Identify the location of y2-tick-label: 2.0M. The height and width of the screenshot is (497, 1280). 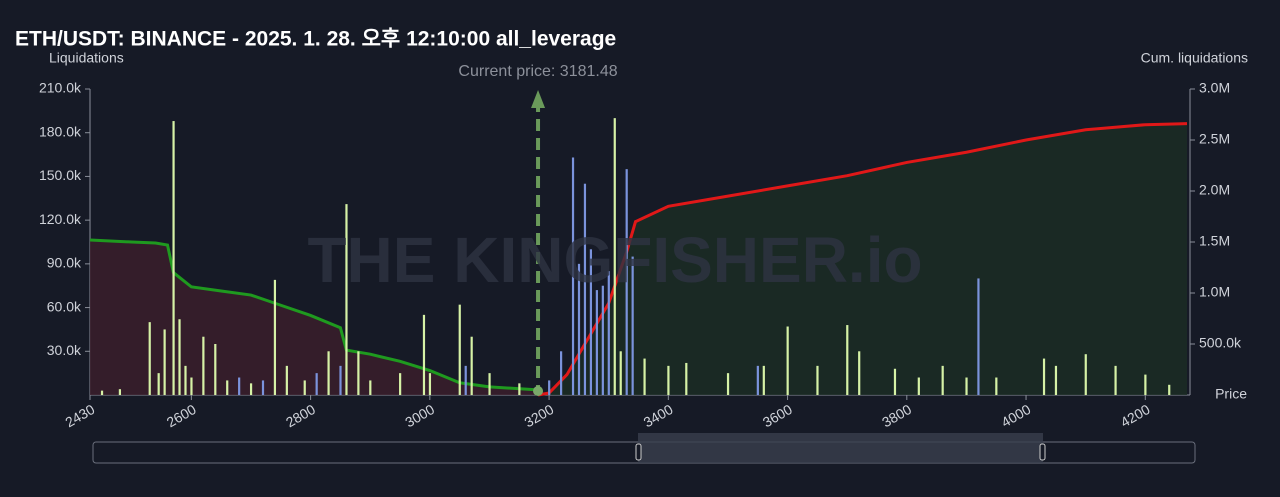
(1214, 190).